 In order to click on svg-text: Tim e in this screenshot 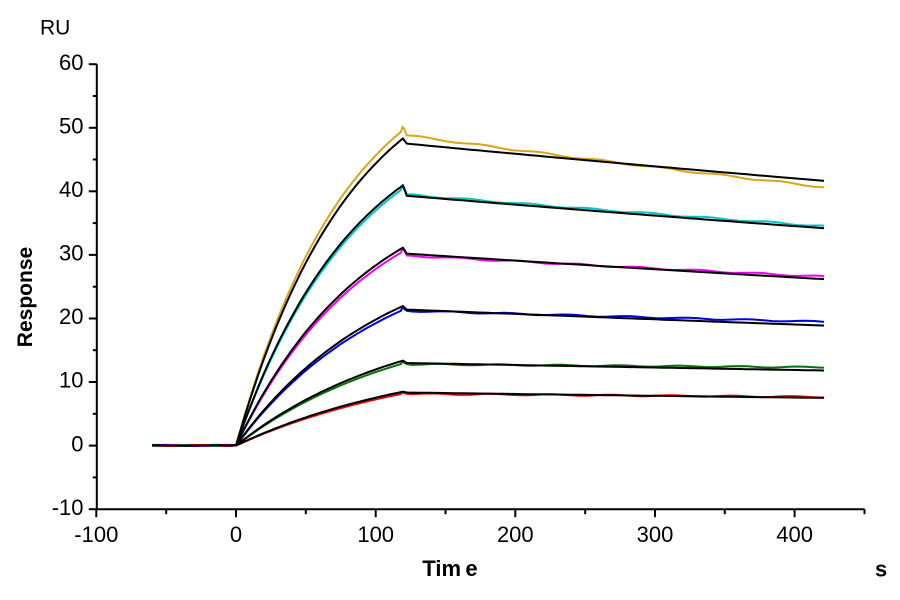, I will do `click(449, 568)`.